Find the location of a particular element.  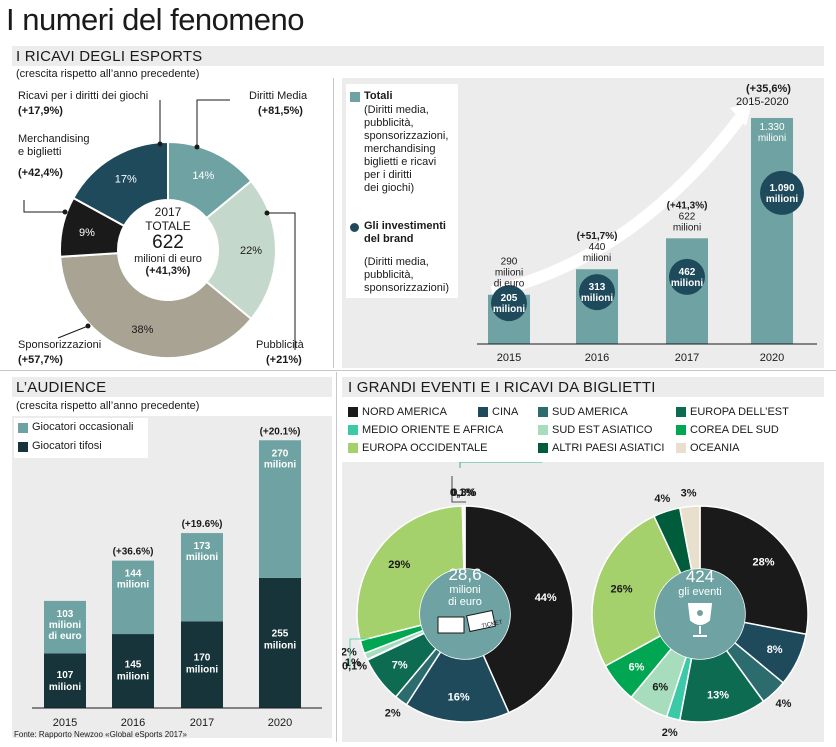

audience-year-label: 2017 is located at coordinates (202, 723).